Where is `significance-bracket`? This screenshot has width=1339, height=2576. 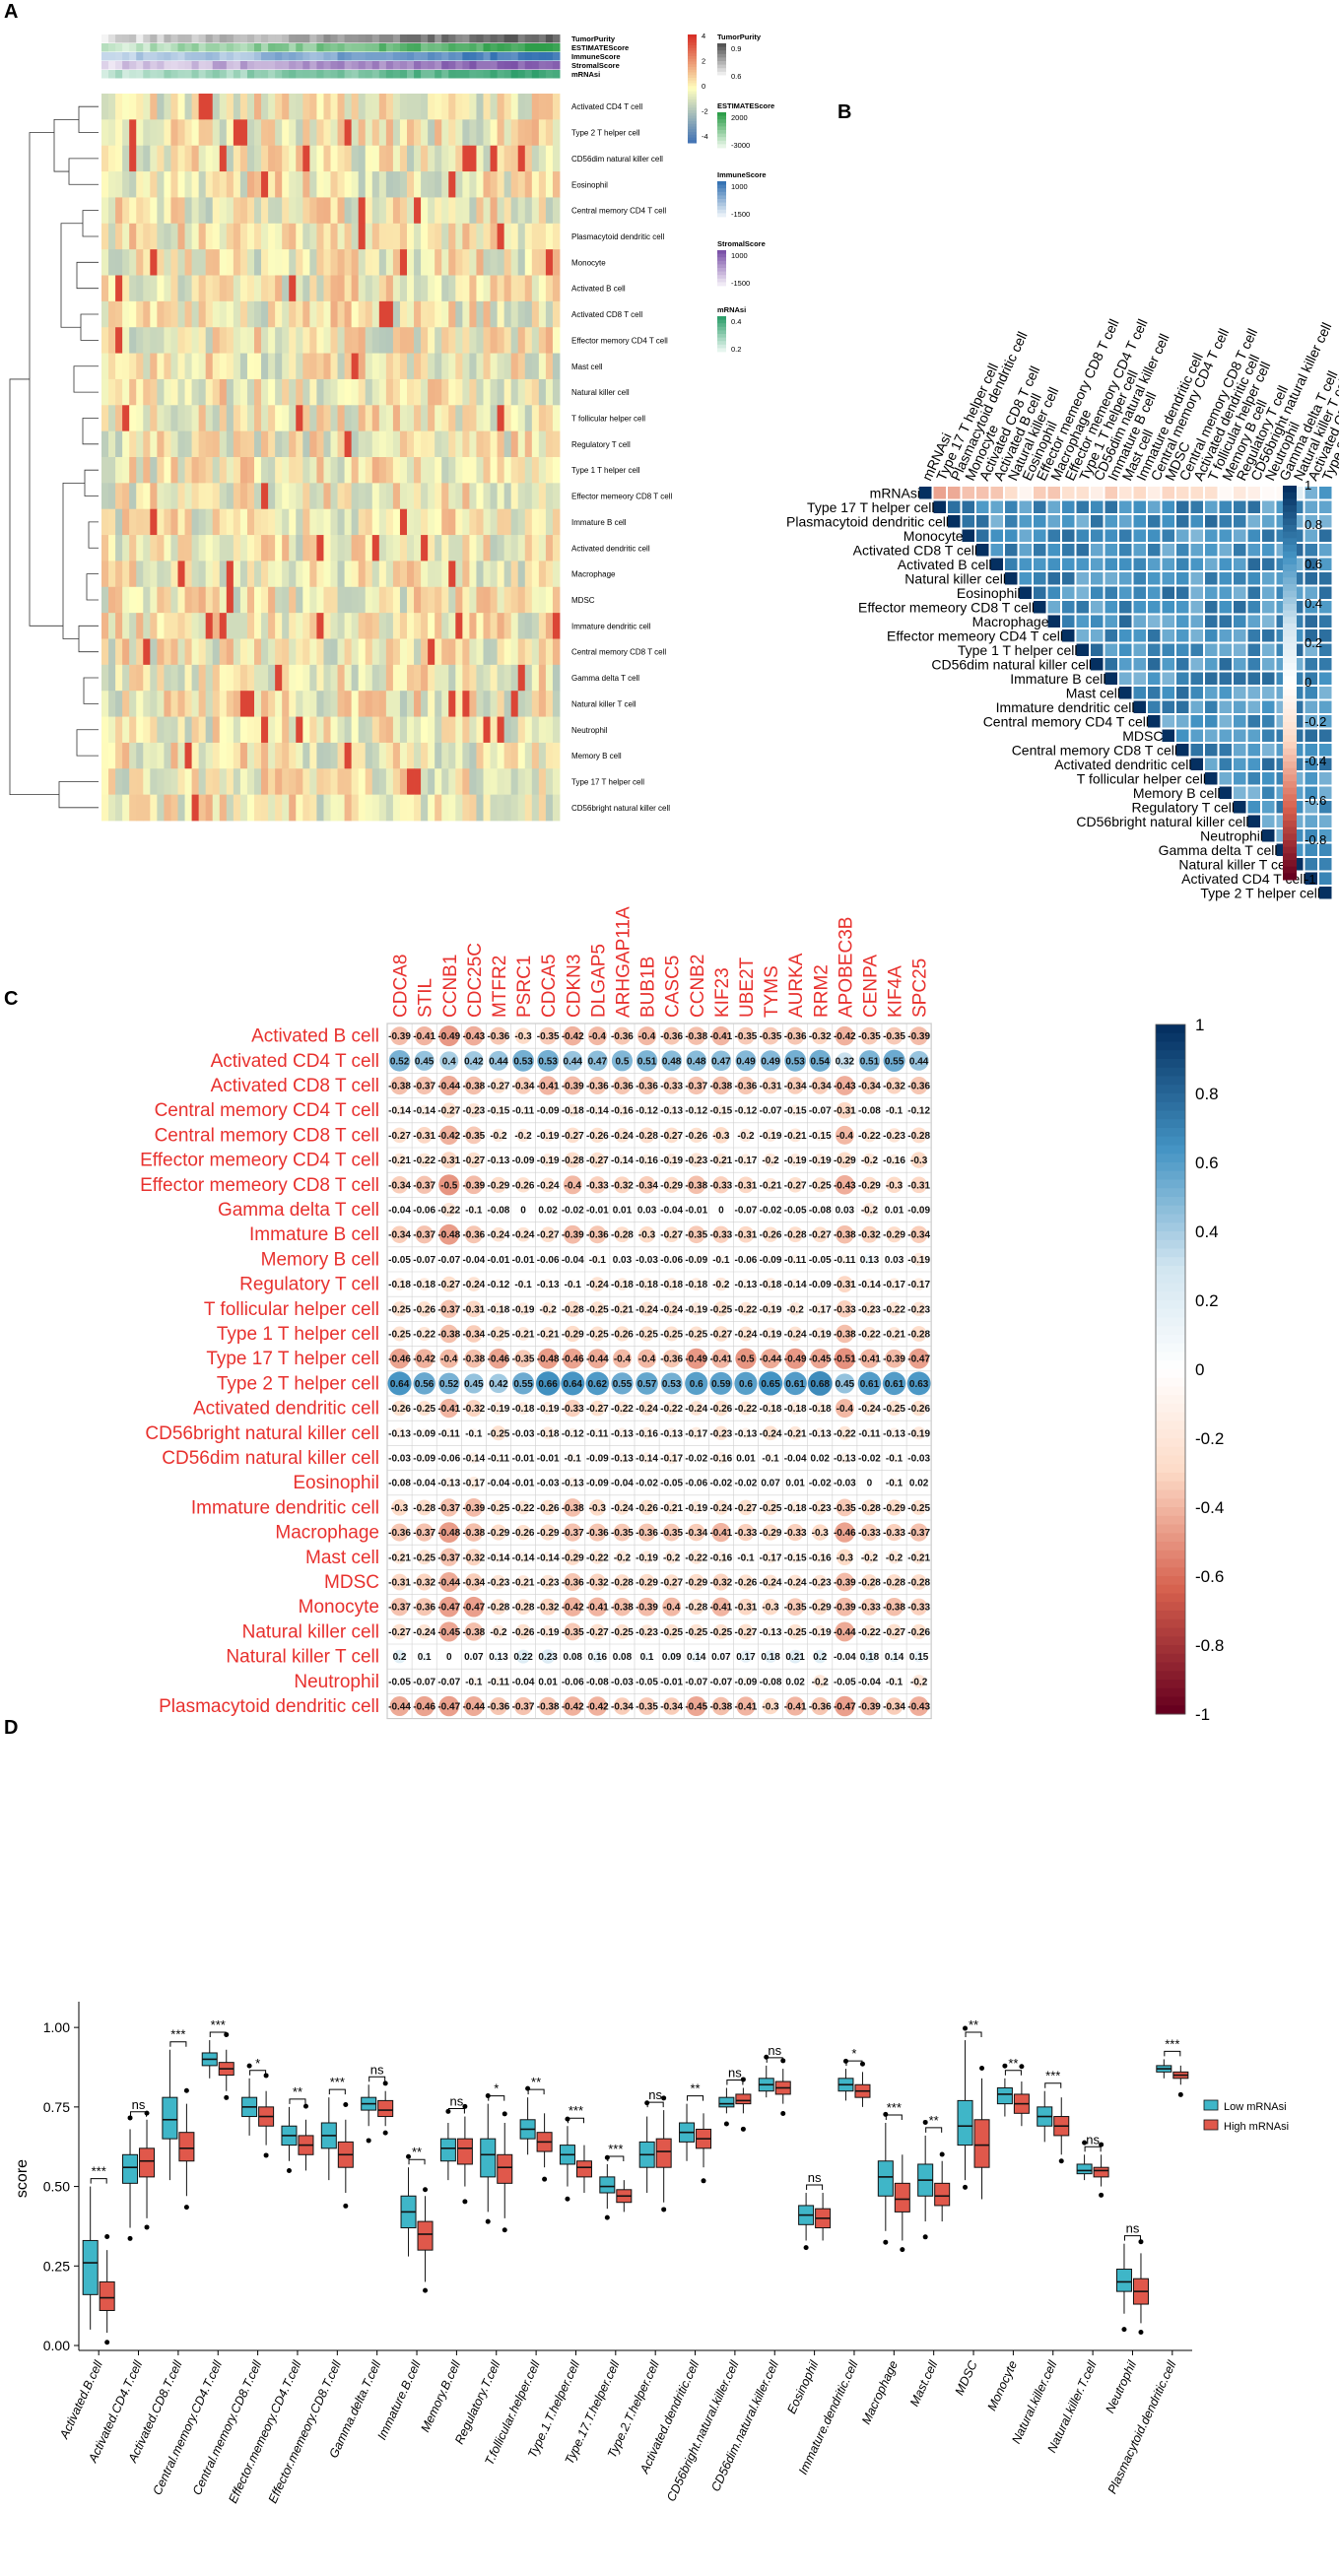 significance-bracket is located at coordinates (456, 2111).